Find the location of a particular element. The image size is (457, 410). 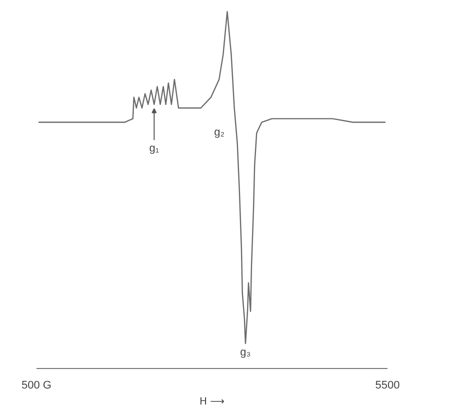

annotation: g₂ is located at coordinates (219, 132).